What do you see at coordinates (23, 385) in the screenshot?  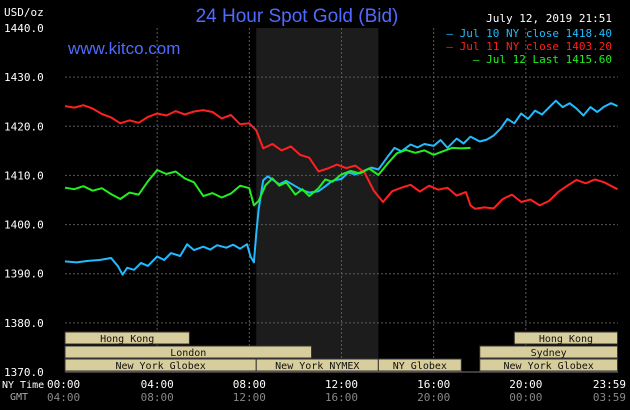 I see `ny-time-label: NY Time` at bounding box center [23, 385].